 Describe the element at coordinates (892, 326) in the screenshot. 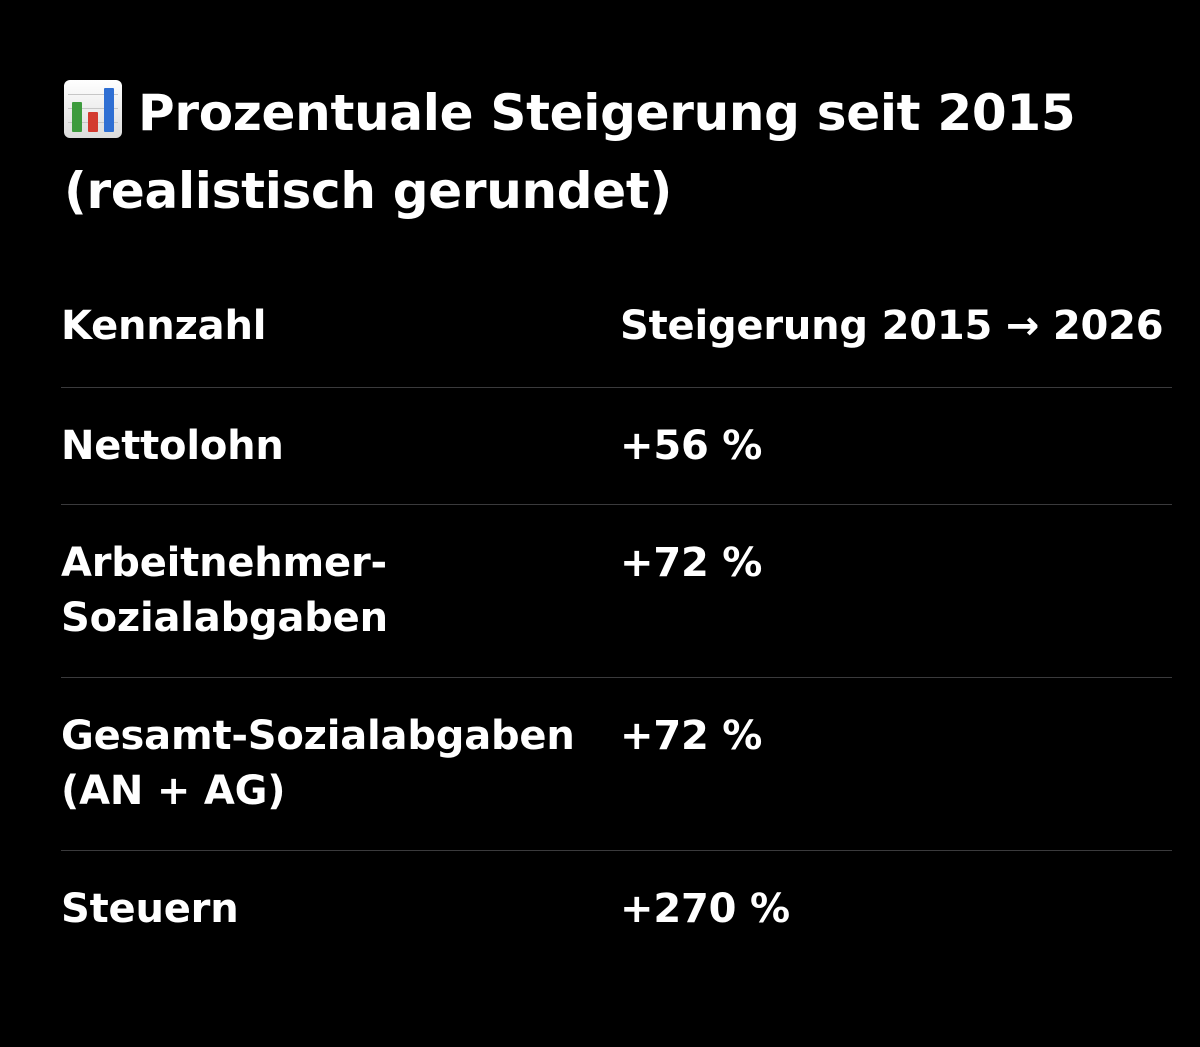

I see `column-header-steigerung: Steigerung 2015 → 2026` at that location.